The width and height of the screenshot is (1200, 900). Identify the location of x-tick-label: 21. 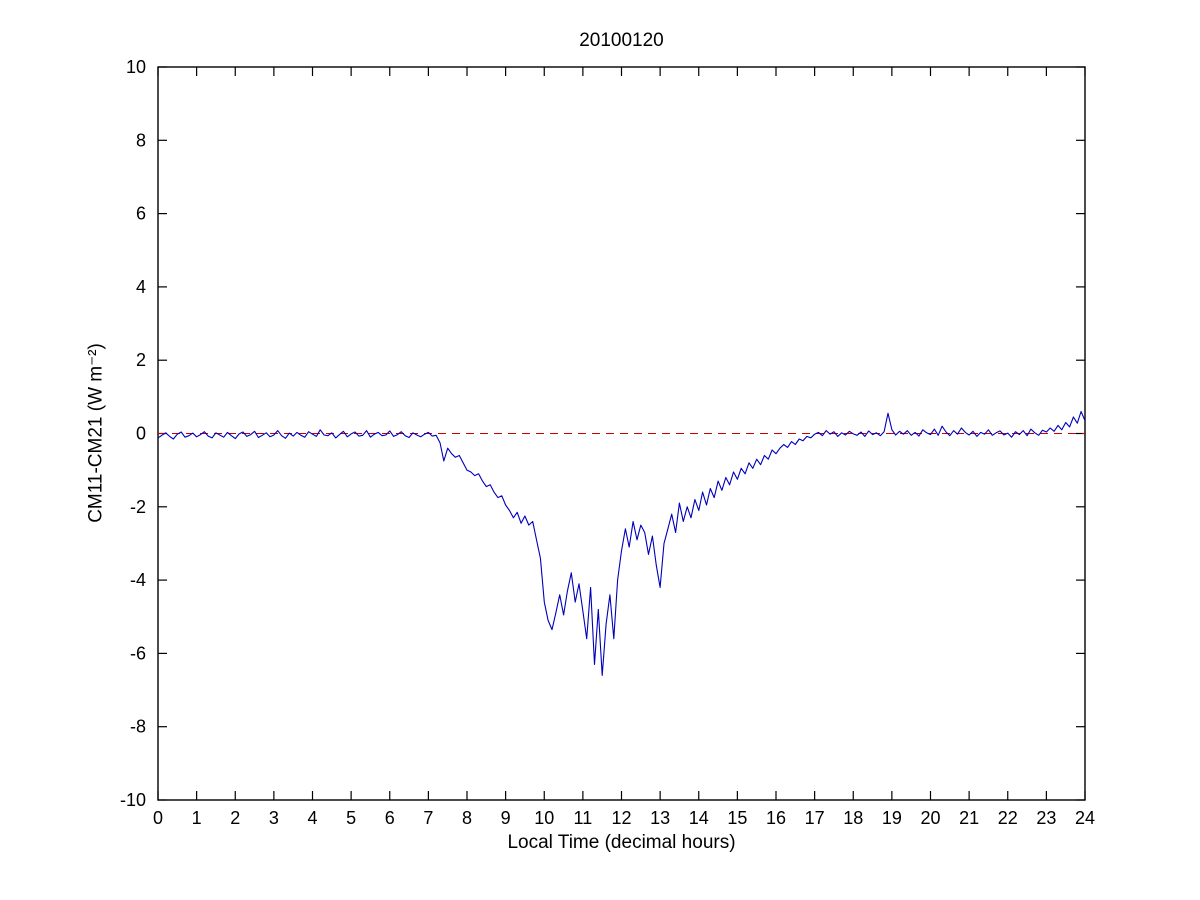
(969, 818).